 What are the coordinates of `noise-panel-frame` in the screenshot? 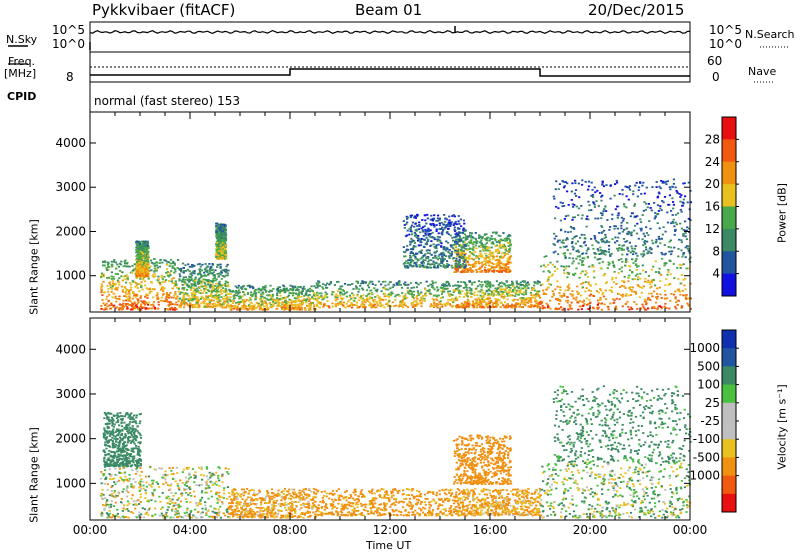 It's located at (390, 37).